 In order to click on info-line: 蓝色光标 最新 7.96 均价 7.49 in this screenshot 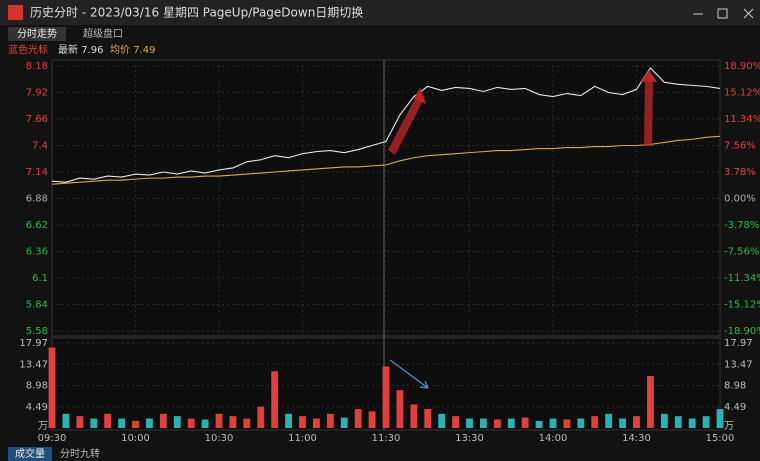, I will do `click(81, 49)`.